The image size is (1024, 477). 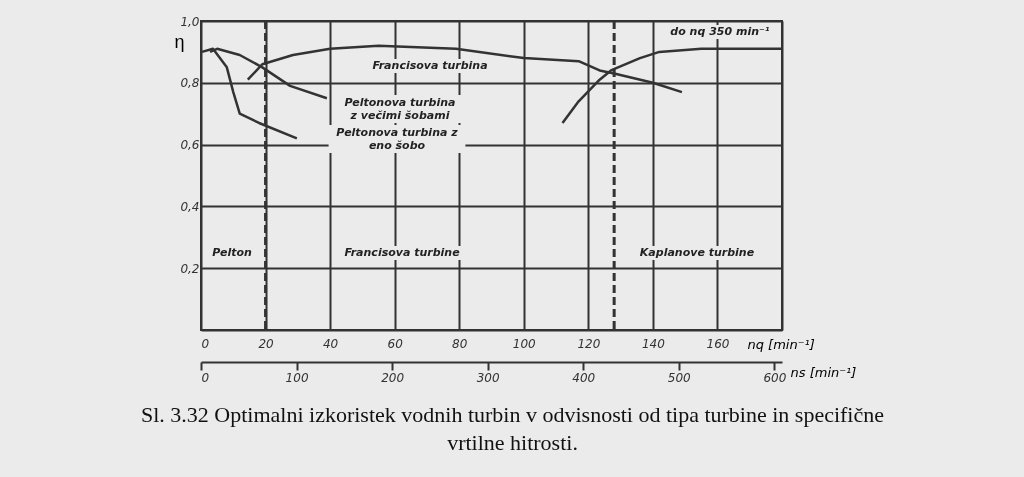 What do you see at coordinates (823, 372) in the screenshot?
I see `x2-axis-title: ns [min⁻¹]` at bounding box center [823, 372].